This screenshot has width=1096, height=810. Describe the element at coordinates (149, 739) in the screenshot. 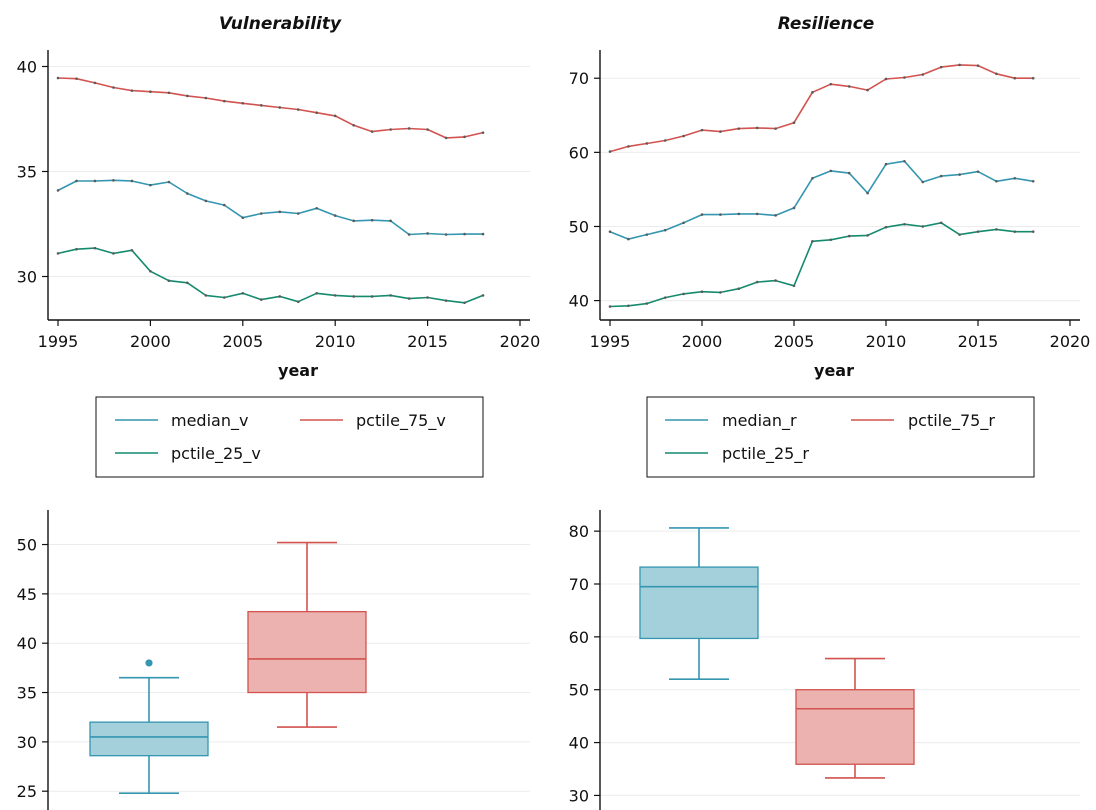

I see `box-body` at that location.